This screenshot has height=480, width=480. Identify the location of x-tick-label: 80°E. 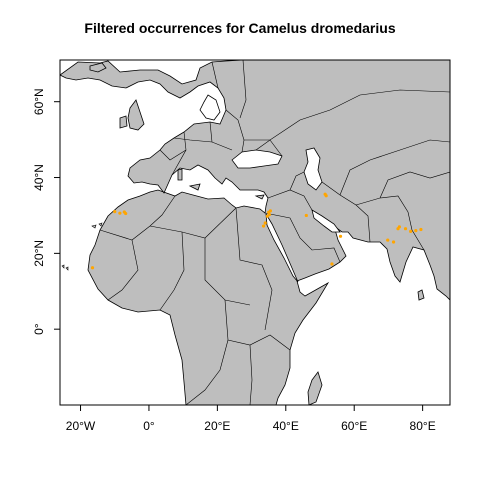
(423, 426).